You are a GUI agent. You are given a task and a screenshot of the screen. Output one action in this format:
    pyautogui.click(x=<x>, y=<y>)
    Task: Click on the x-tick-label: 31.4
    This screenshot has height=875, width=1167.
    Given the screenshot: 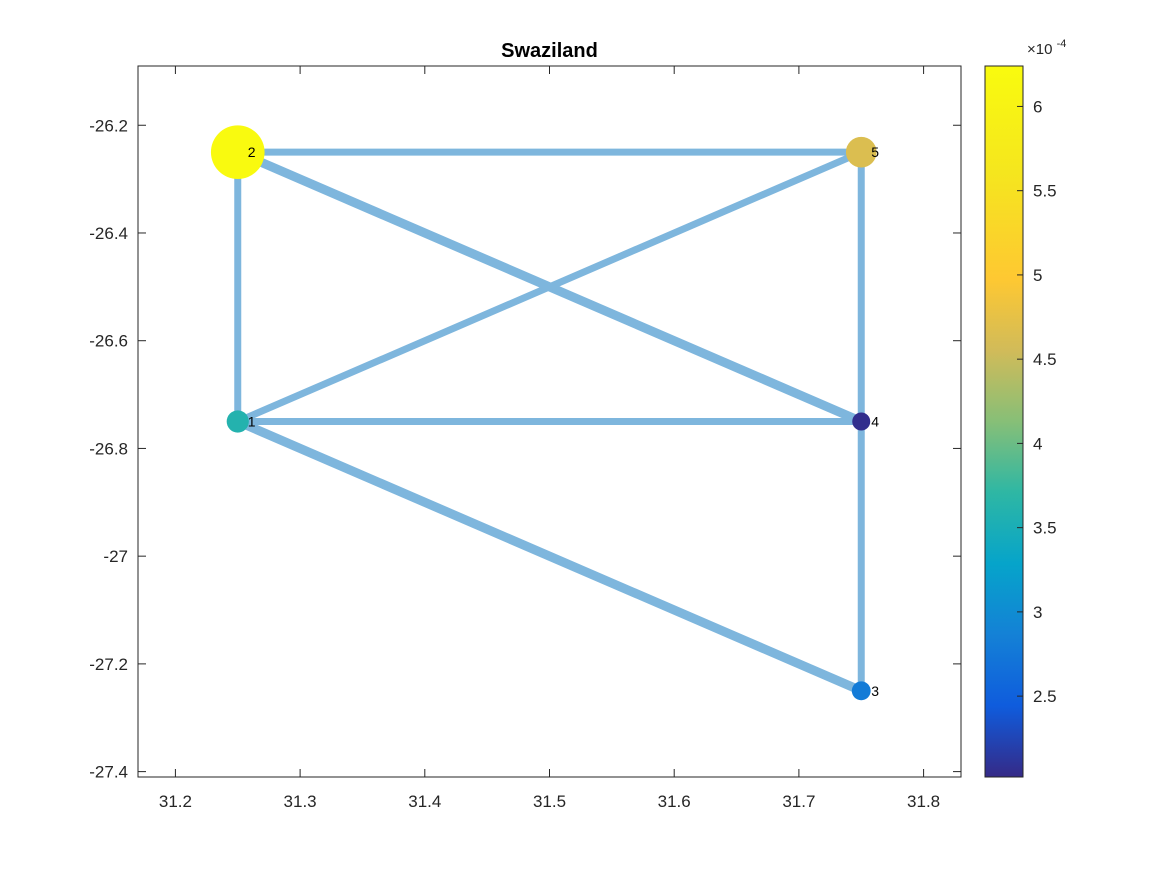 What is the action you would take?
    pyautogui.click(x=424, y=801)
    